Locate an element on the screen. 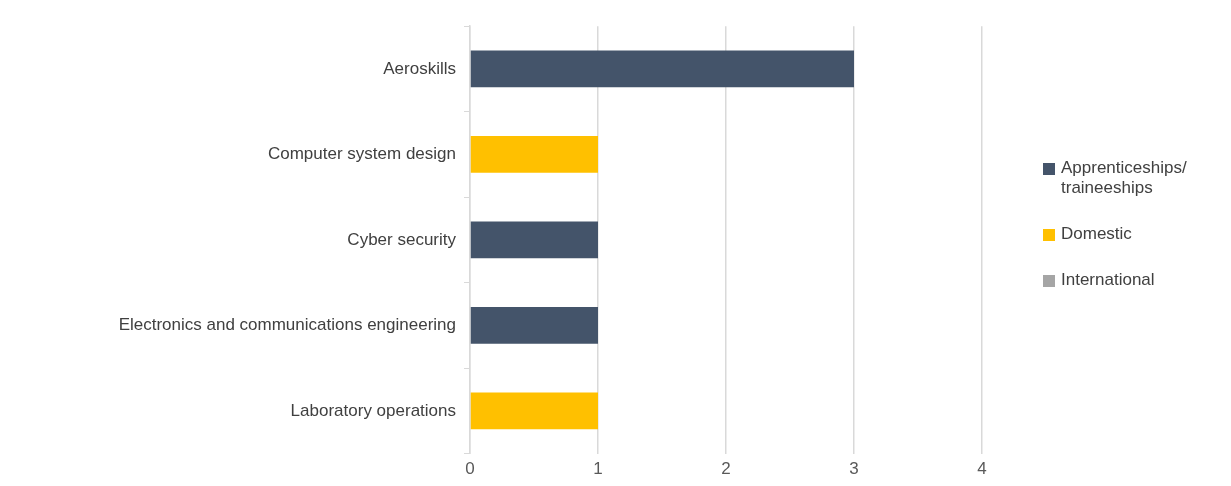 Image resolution: width=1231 pixels, height=486 pixels. legend-label: International is located at coordinates (1108, 280).